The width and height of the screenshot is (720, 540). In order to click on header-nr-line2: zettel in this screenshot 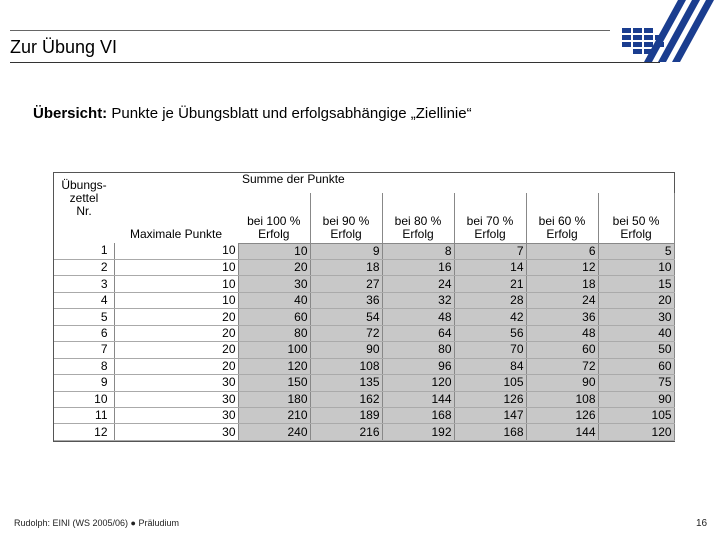, I will do `click(84, 198)`.